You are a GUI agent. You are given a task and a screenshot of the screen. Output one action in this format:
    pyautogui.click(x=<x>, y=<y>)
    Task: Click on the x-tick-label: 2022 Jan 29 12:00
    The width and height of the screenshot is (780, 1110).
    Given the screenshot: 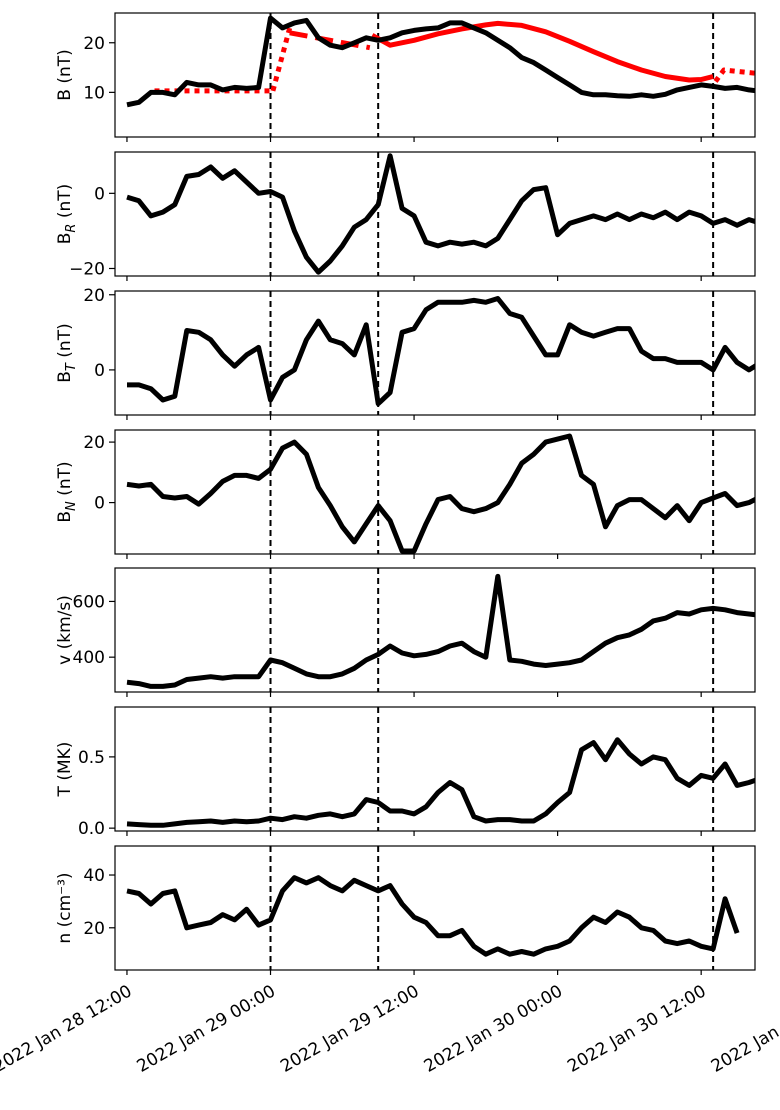 What is the action you would take?
    pyautogui.click(x=349, y=1028)
    